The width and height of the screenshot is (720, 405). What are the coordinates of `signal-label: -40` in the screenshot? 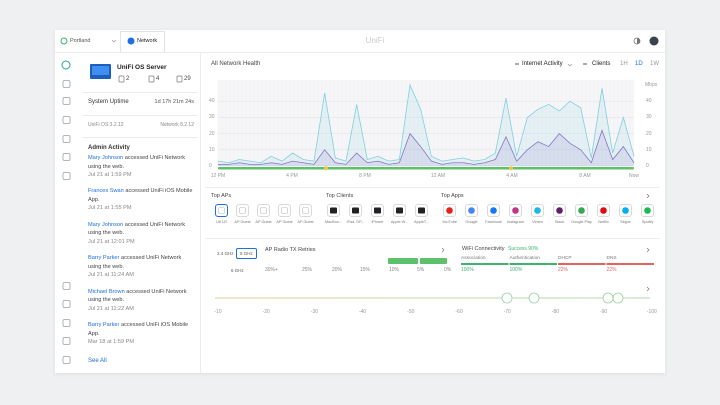 It's located at (362, 312).